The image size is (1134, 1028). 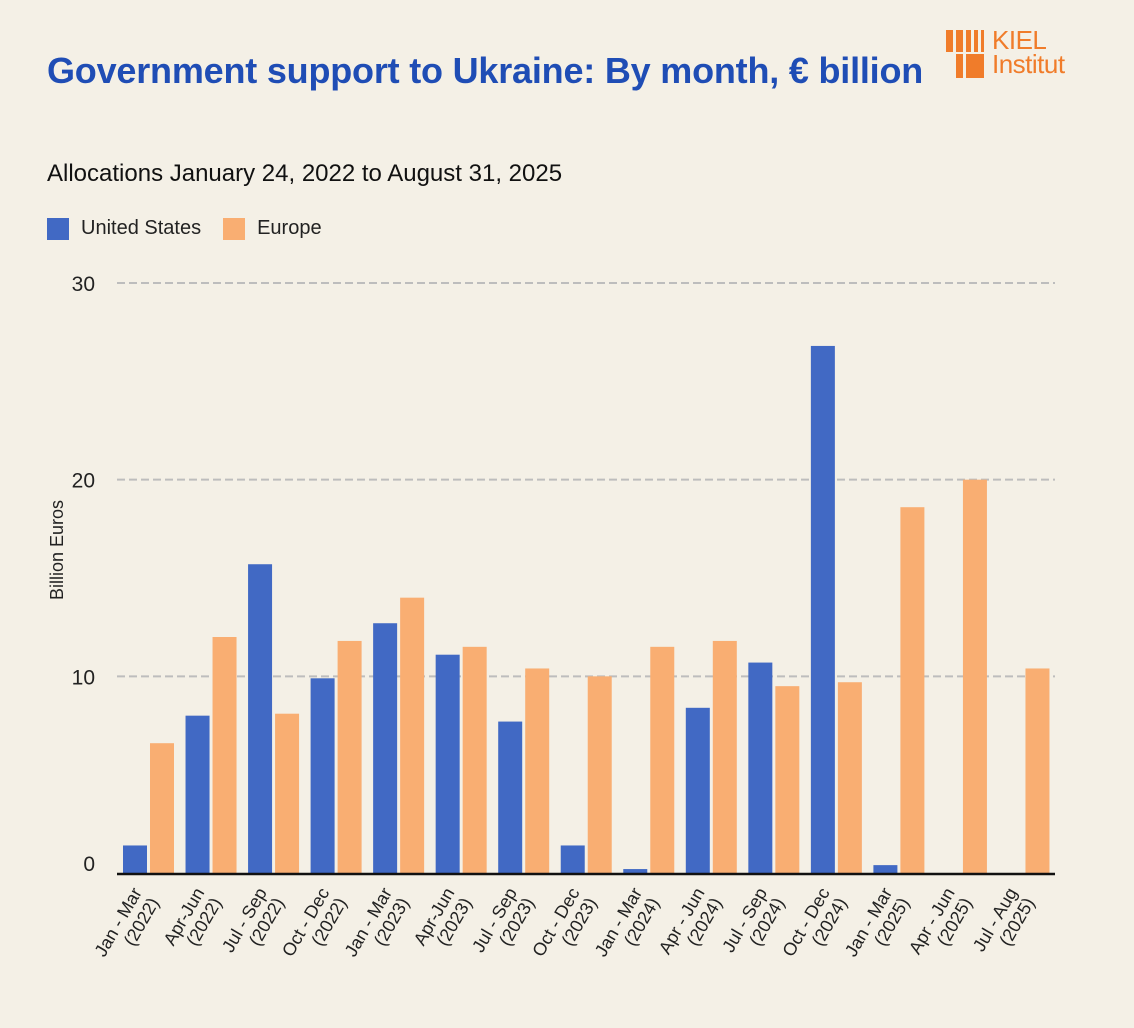 I want to click on x-tick-label: Jan - Mar(2025), so click(x=877, y=922).